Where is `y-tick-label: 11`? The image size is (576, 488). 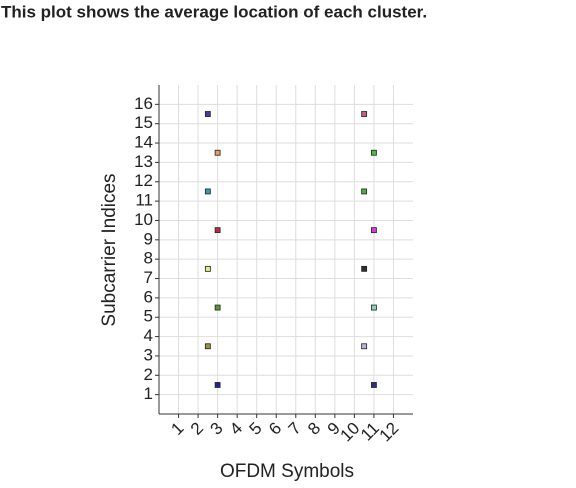
y-tick-label: 11 is located at coordinates (144, 200).